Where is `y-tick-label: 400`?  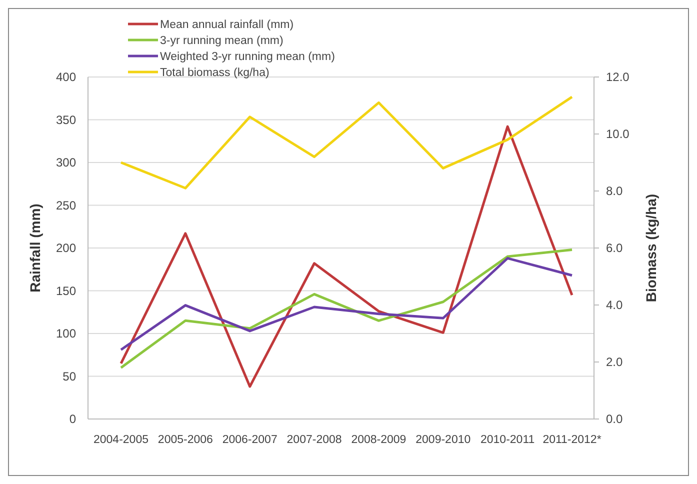 y-tick-label: 400 is located at coordinates (66, 77).